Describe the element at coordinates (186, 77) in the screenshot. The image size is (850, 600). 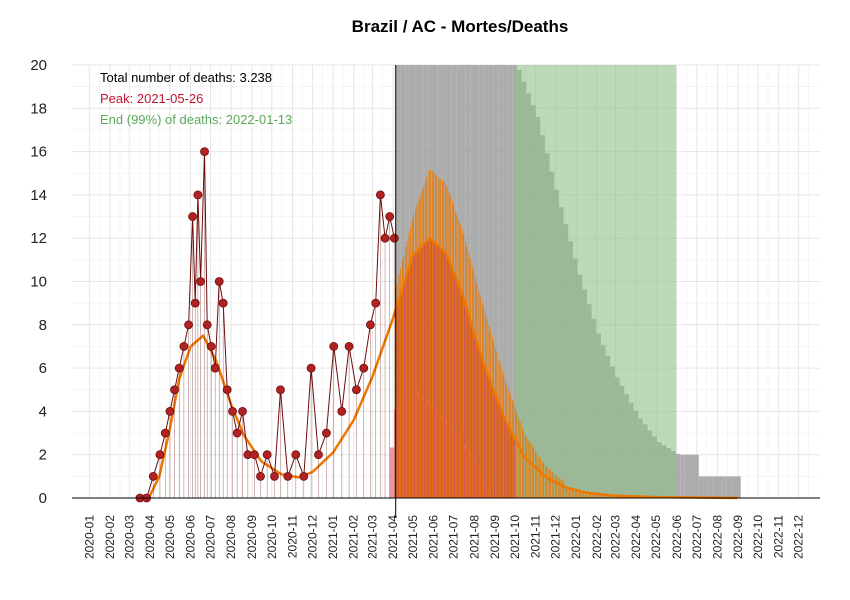
I see `annotation-total: Total number of deaths: 3.238` at that location.